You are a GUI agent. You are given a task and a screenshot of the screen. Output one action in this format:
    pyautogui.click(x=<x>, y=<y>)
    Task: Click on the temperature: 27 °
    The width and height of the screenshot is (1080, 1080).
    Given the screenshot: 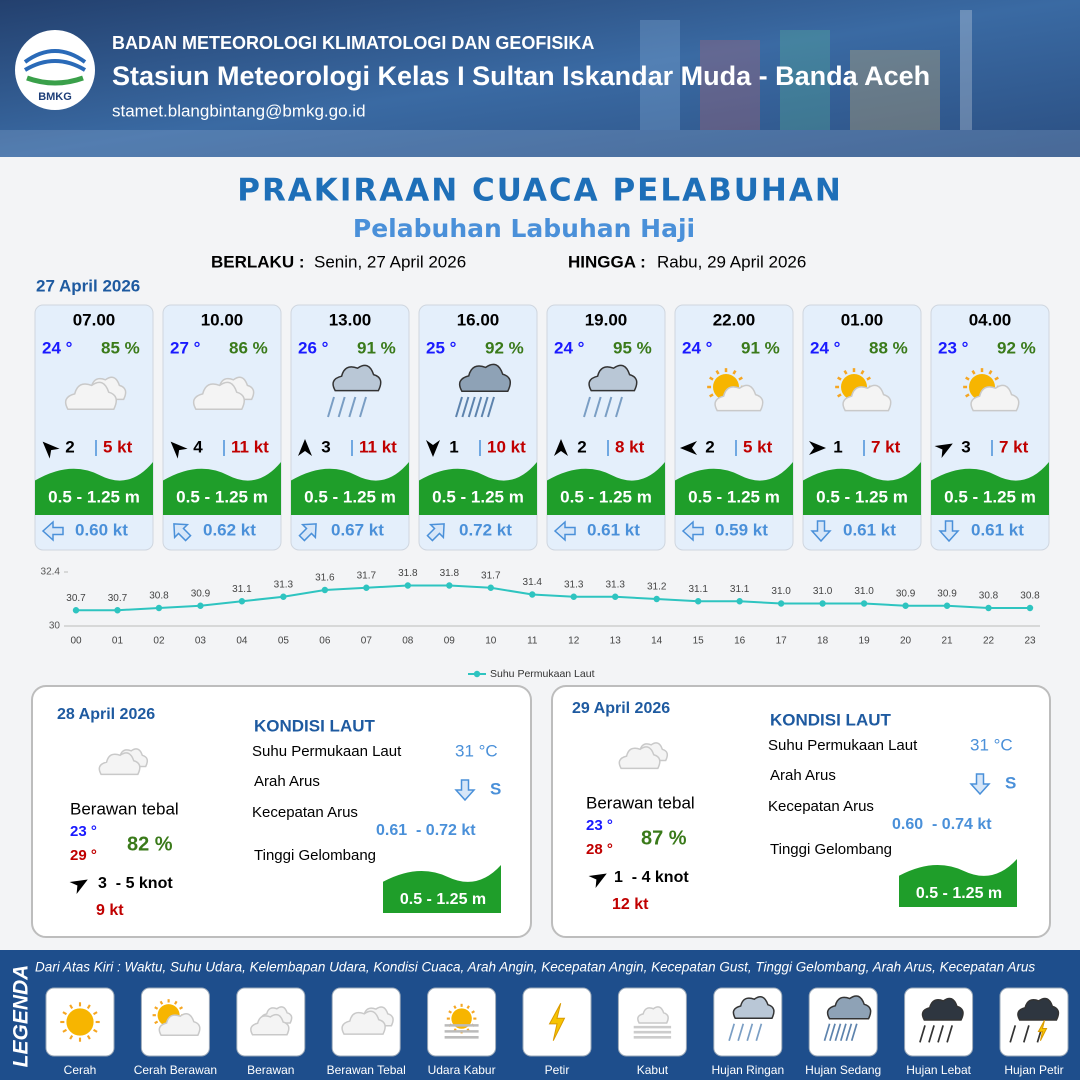 What is the action you would take?
    pyautogui.click(x=185, y=347)
    